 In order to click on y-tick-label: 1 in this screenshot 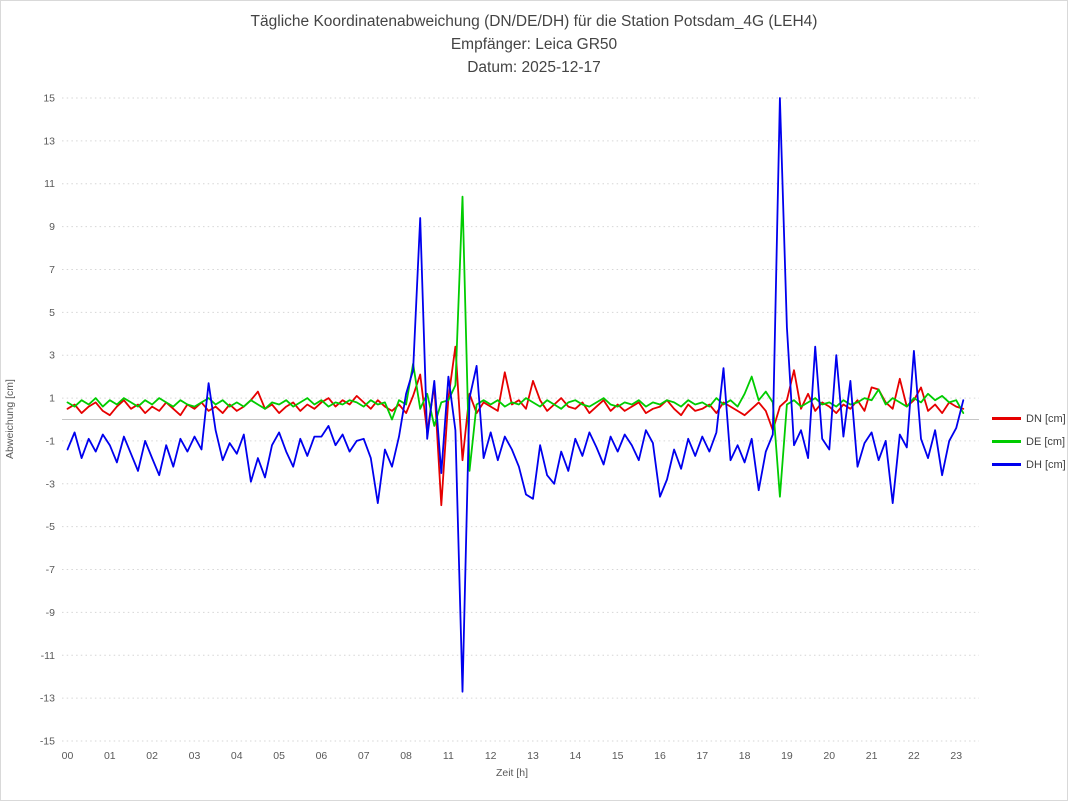, I will do `click(52, 399)`.